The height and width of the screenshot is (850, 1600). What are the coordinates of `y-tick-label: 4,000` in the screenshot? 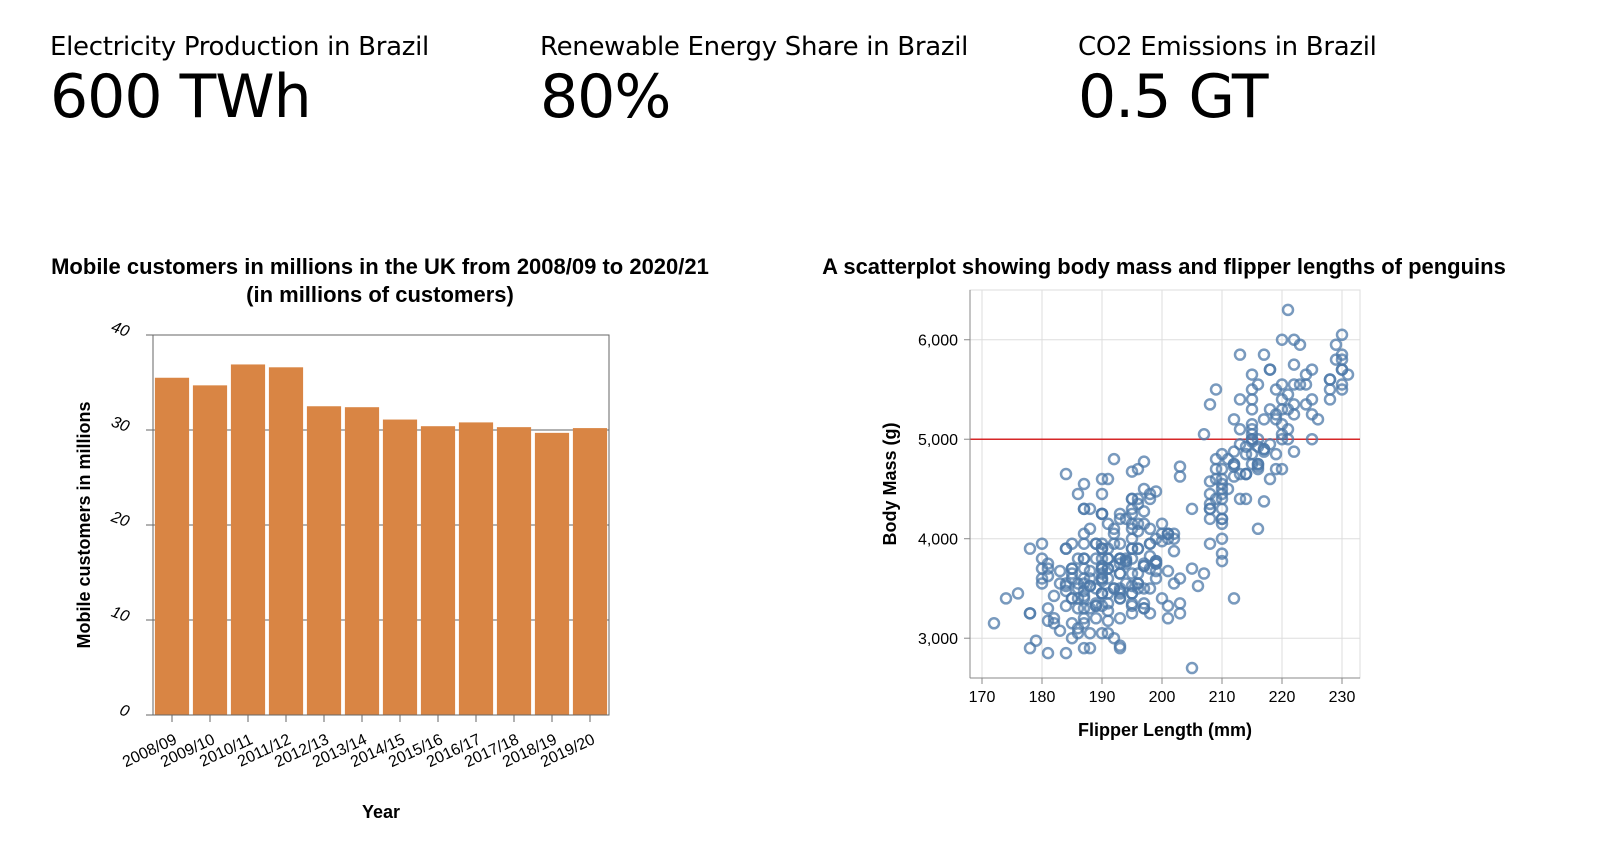 It's located at (938, 540).